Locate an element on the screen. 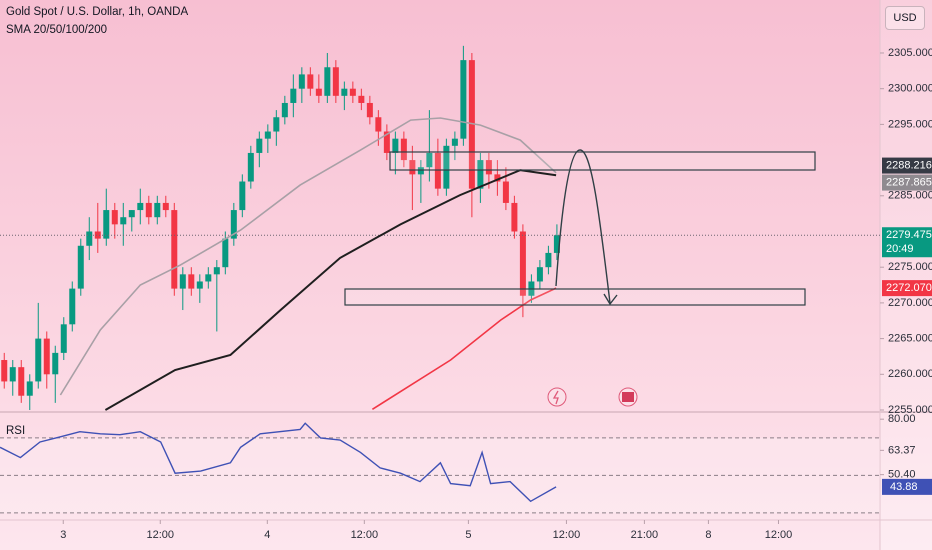 Image resolution: width=932 pixels, height=550 pixels. x-tick-label: 5 is located at coordinates (468, 535).